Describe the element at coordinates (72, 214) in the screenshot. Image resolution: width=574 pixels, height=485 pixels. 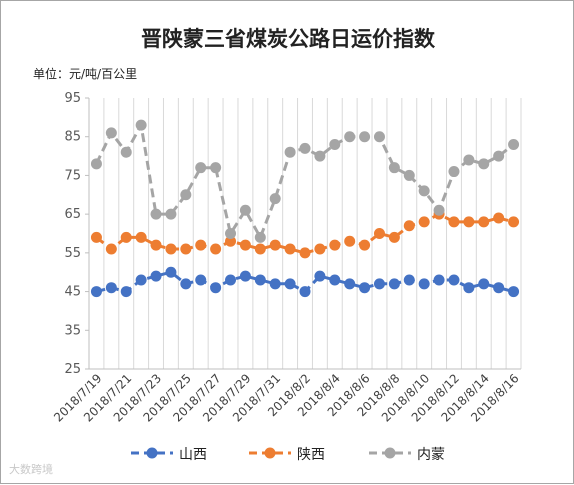
I see `y-tick-label: 65` at that location.